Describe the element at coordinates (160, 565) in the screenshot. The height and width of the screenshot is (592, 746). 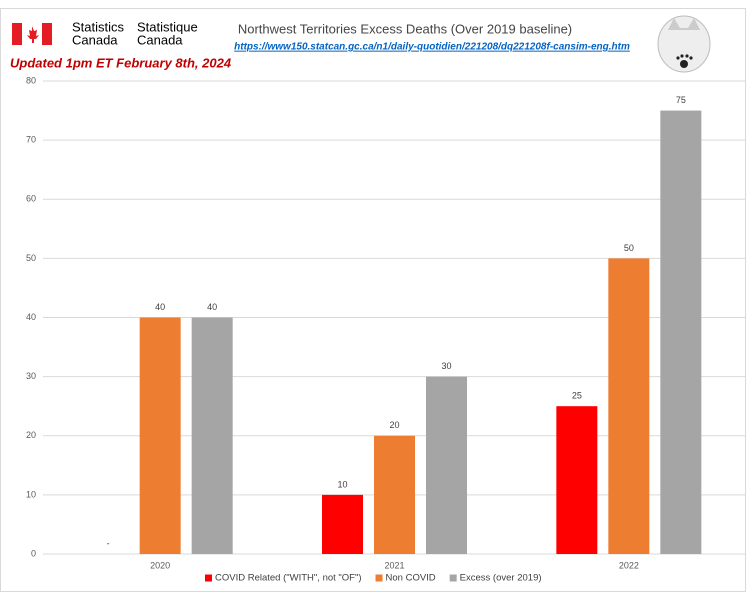
I see `x-tick-label: 2020` at that location.